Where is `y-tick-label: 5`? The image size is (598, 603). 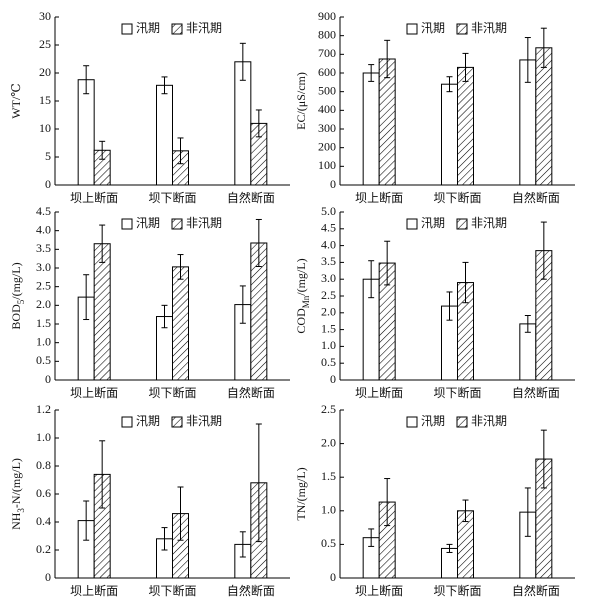
y-tick-label: 5 is located at coordinates (48, 156).